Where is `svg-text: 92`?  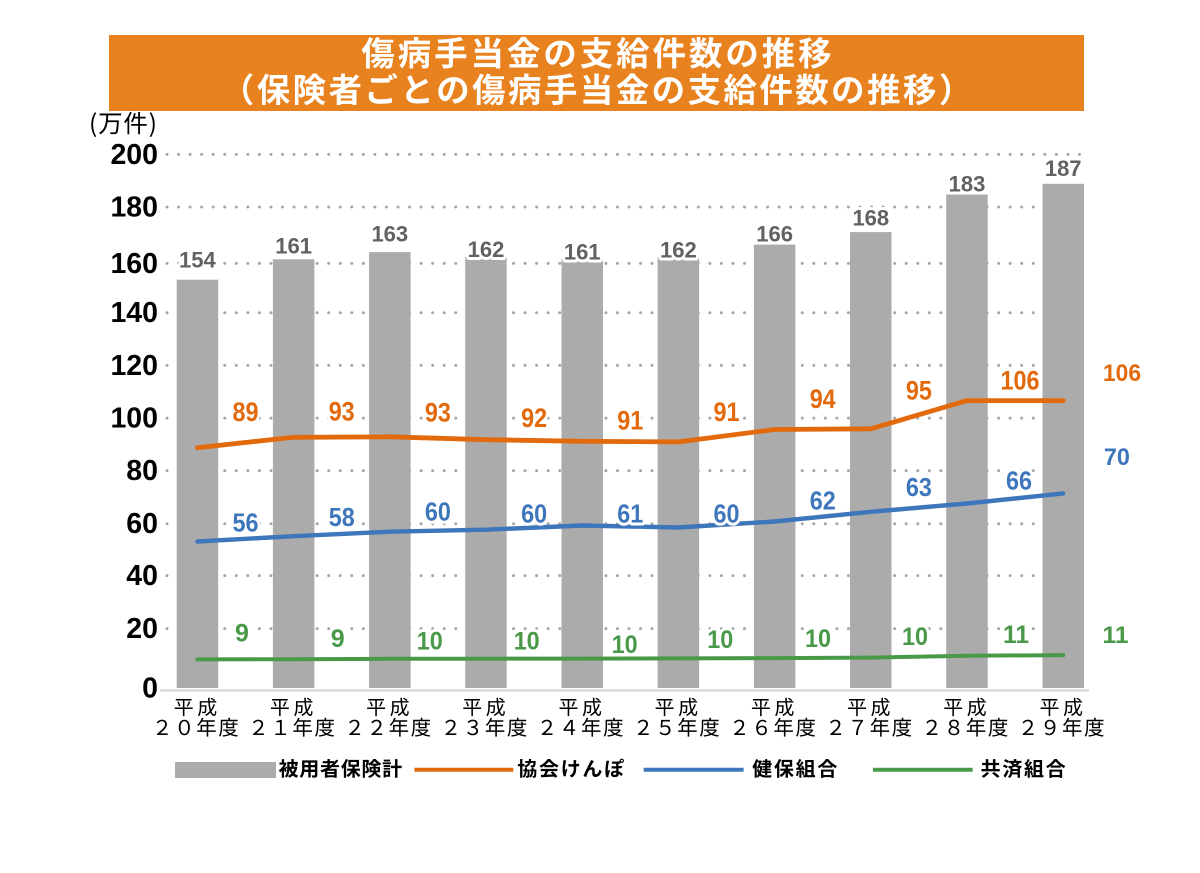
svg-text: 92 is located at coordinates (534, 418).